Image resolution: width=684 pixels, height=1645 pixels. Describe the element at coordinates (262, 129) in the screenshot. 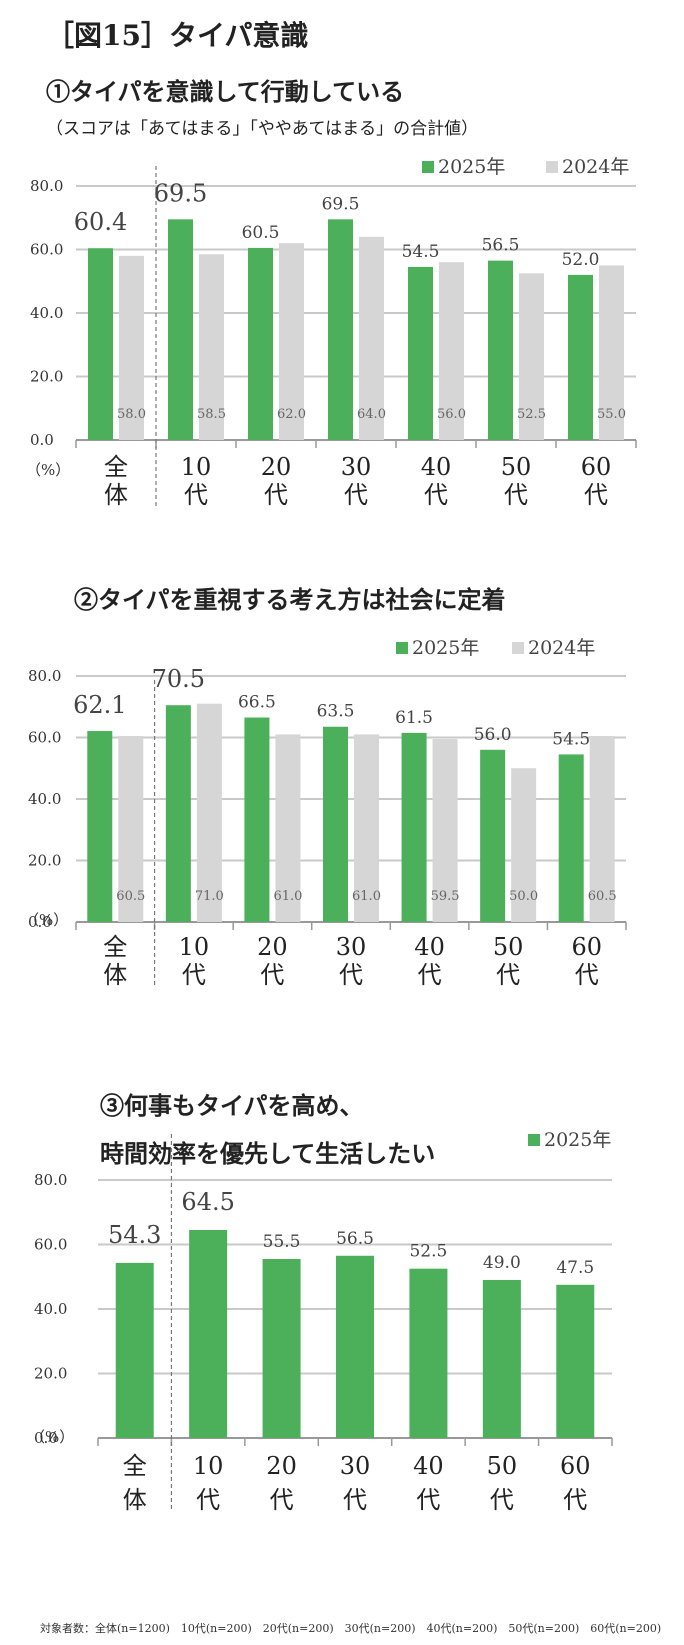

I see `chart1-subtitle: （スコアは「あてはまる」「ややあてはまる」の合計値）` at that location.